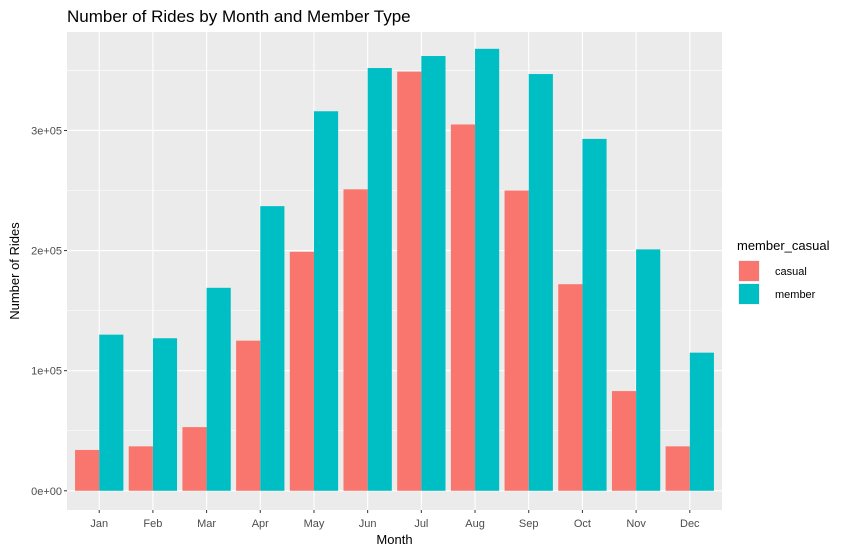  What do you see at coordinates (140, 468) in the screenshot?
I see `bar-casual-feb` at bounding box center [140, 468].